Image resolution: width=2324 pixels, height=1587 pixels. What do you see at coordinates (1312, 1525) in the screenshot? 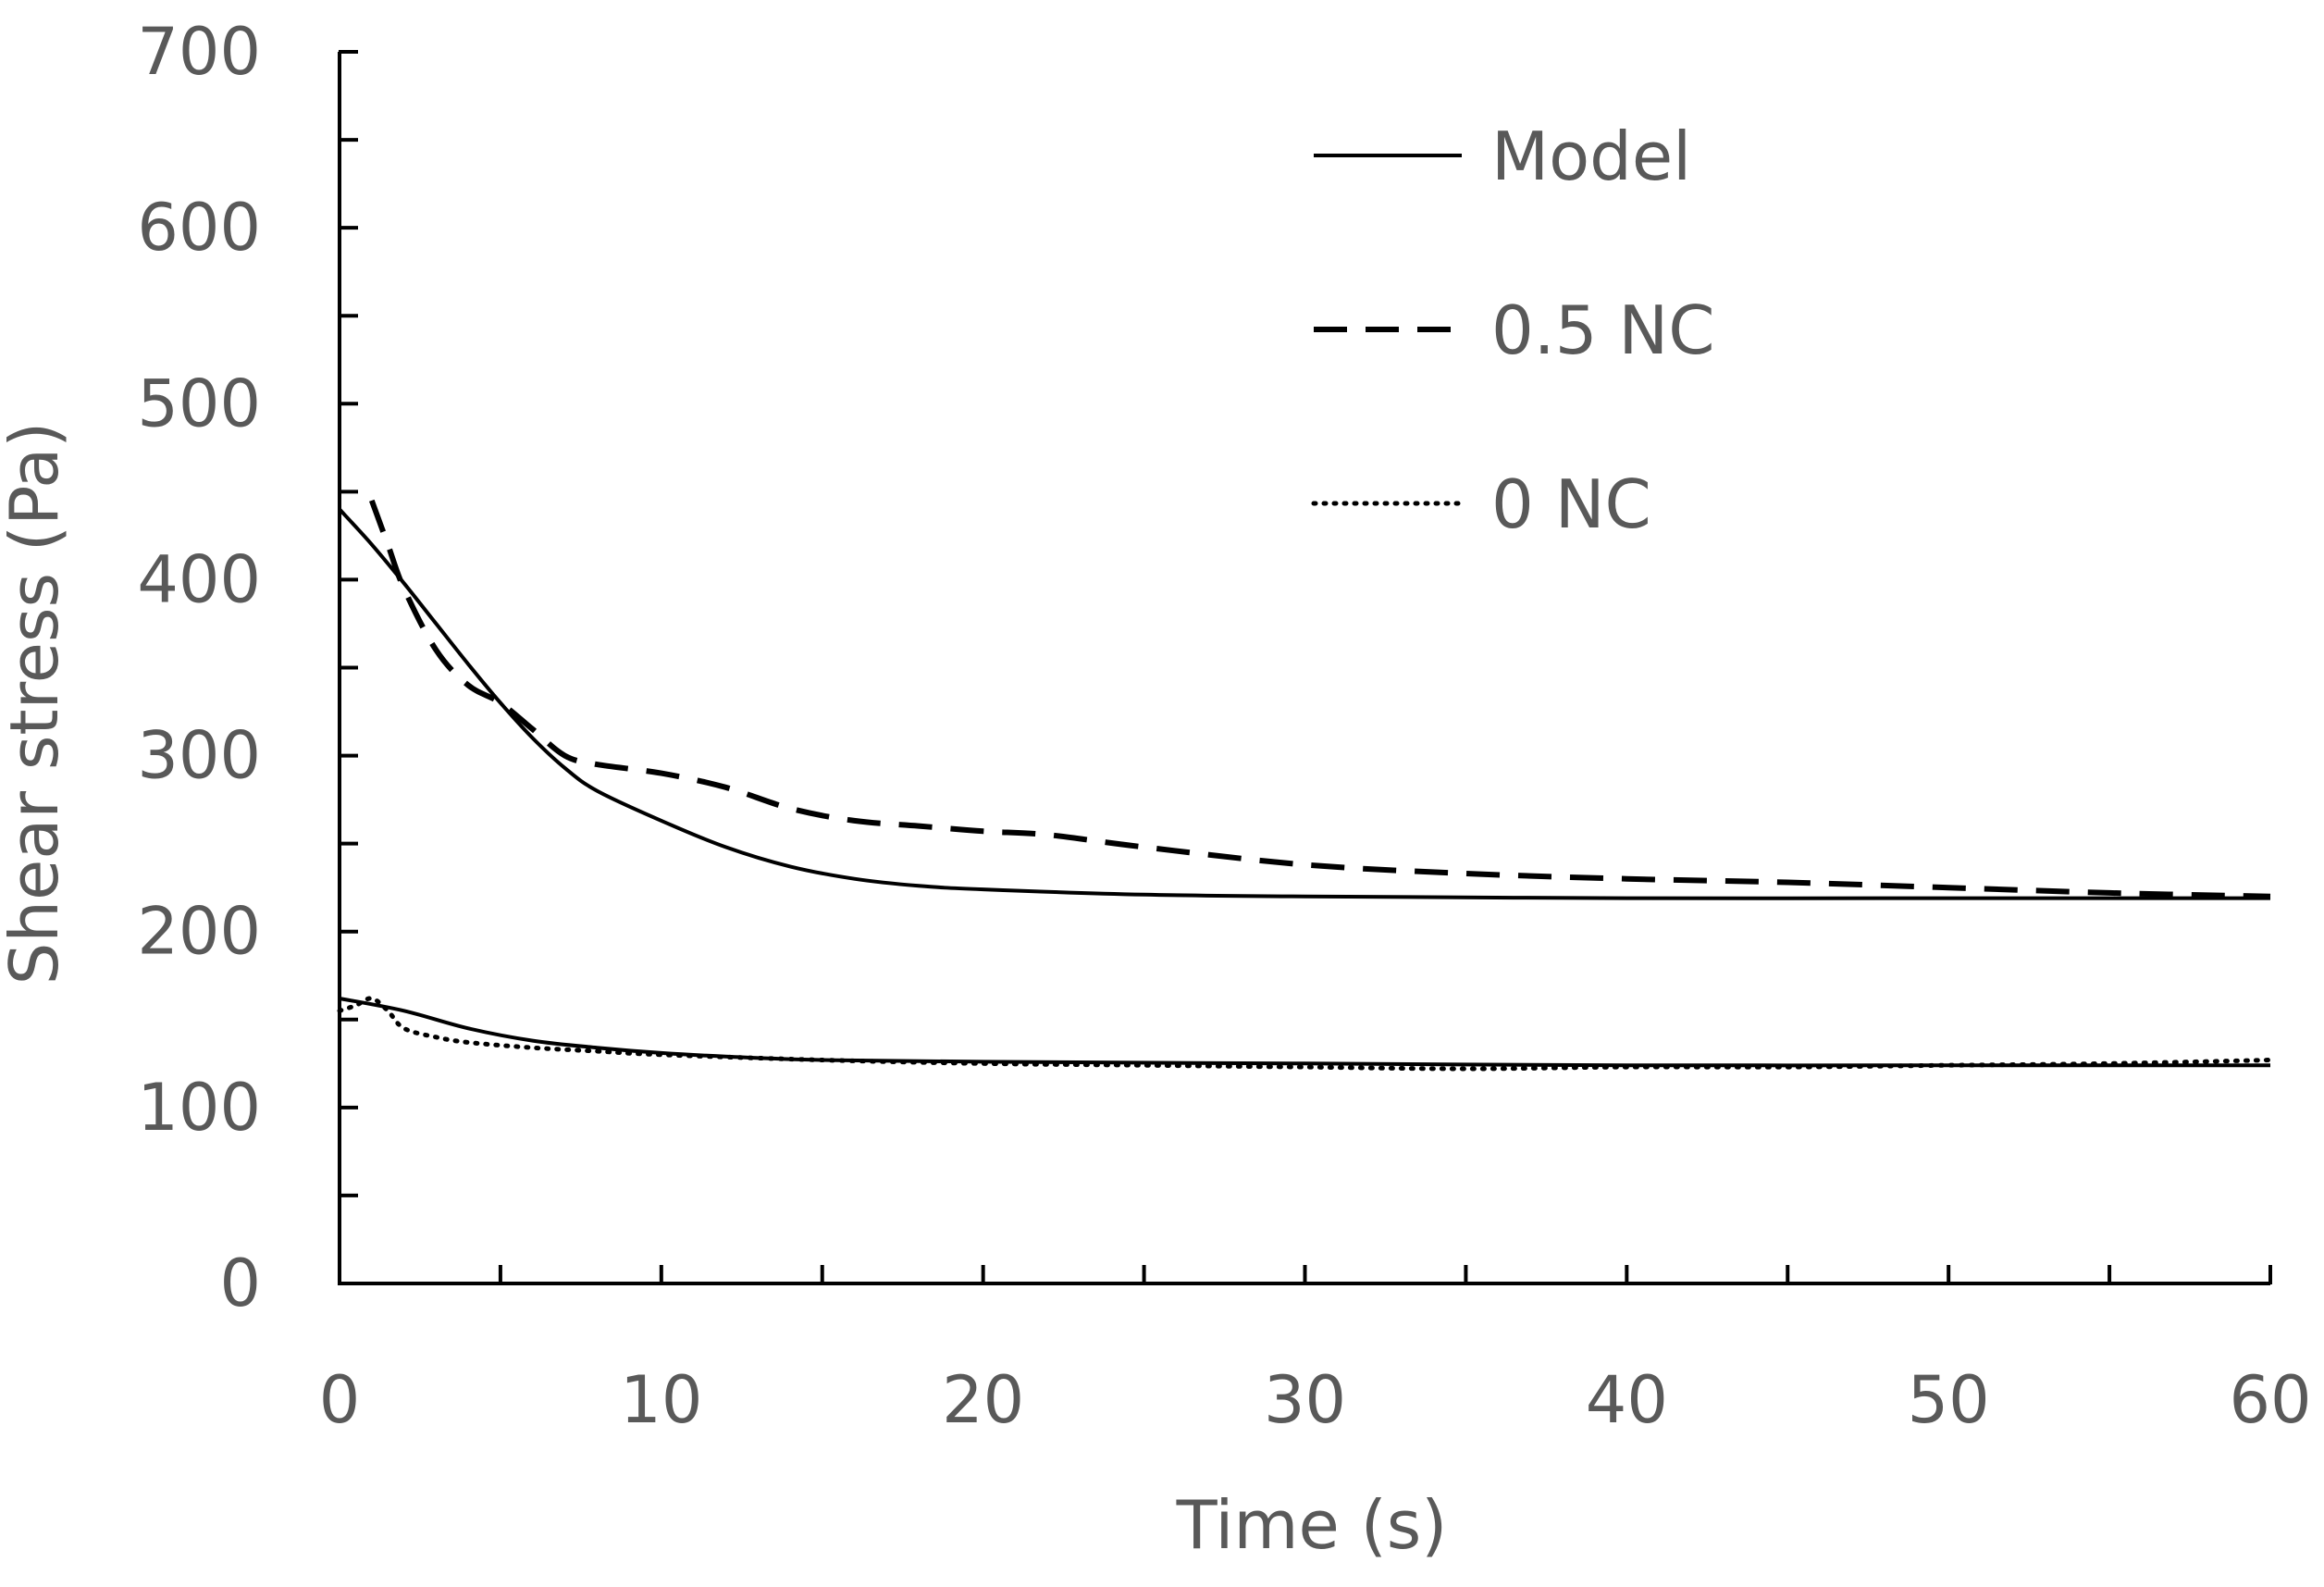
I see `x-axis-label: Time (s)` at bounding box center [1312, 1525].